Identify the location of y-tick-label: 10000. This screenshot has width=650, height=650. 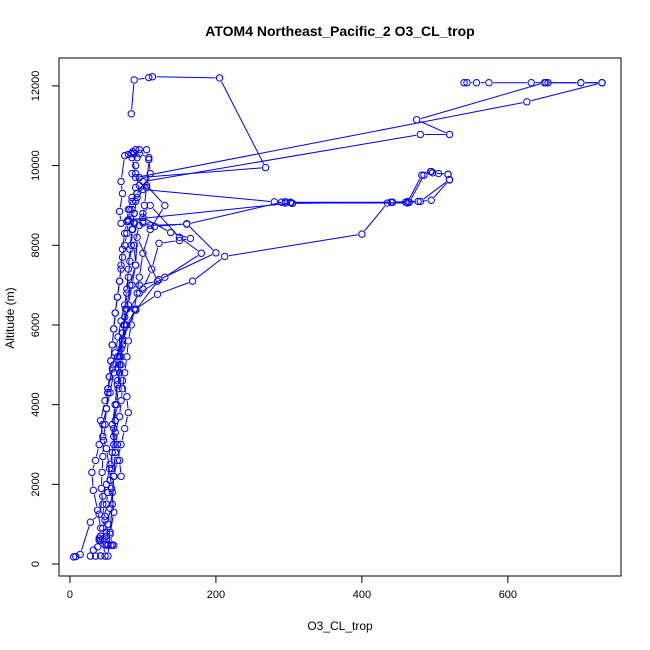
(36, 165).